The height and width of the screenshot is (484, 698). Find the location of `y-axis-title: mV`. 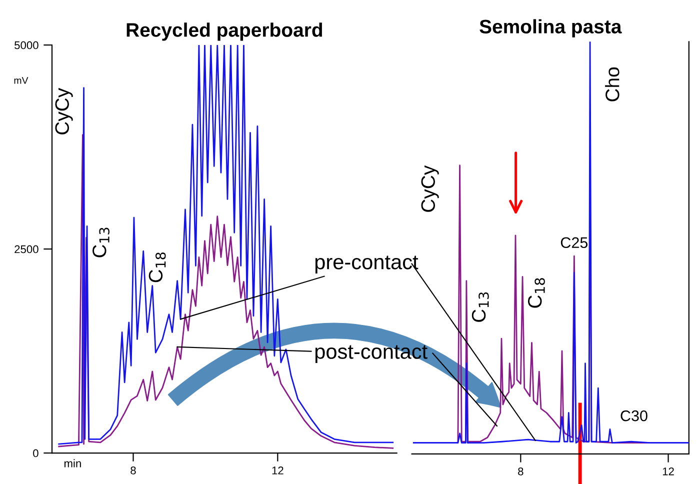

y-axis-title: mV is located at coordinates (21, 80).